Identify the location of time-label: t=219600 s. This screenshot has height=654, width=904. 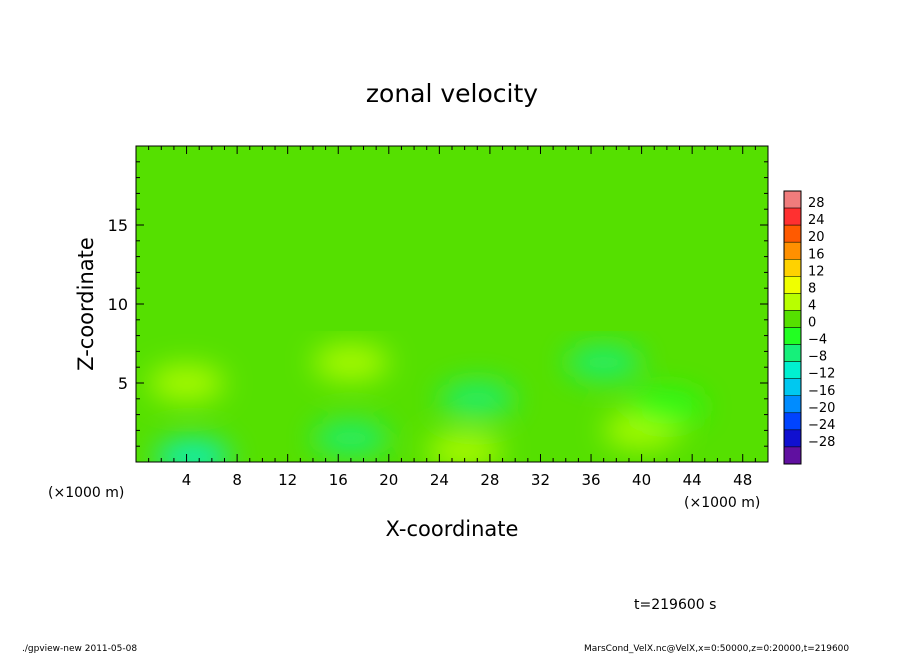
(675, 605).